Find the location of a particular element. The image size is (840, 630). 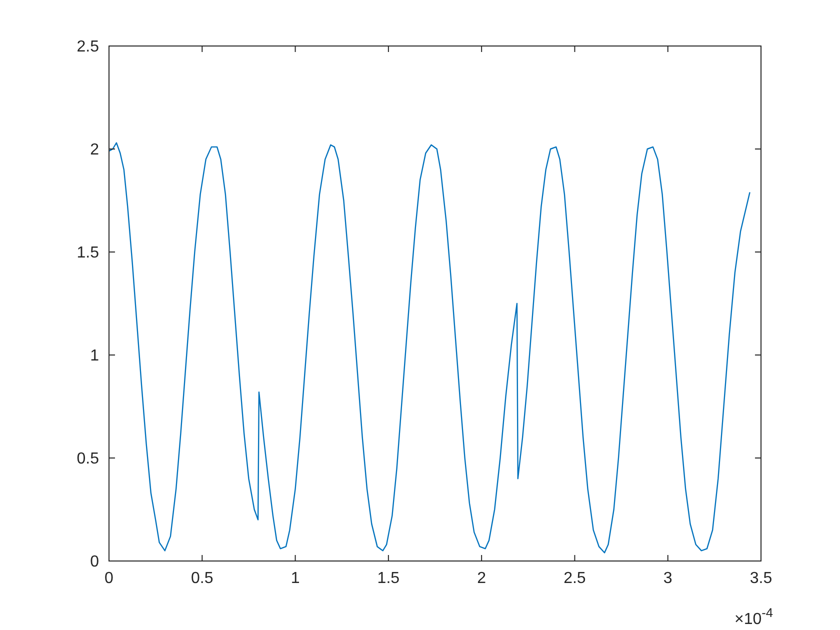

x-tick-label: 2 is located at coordinates (481, 578).